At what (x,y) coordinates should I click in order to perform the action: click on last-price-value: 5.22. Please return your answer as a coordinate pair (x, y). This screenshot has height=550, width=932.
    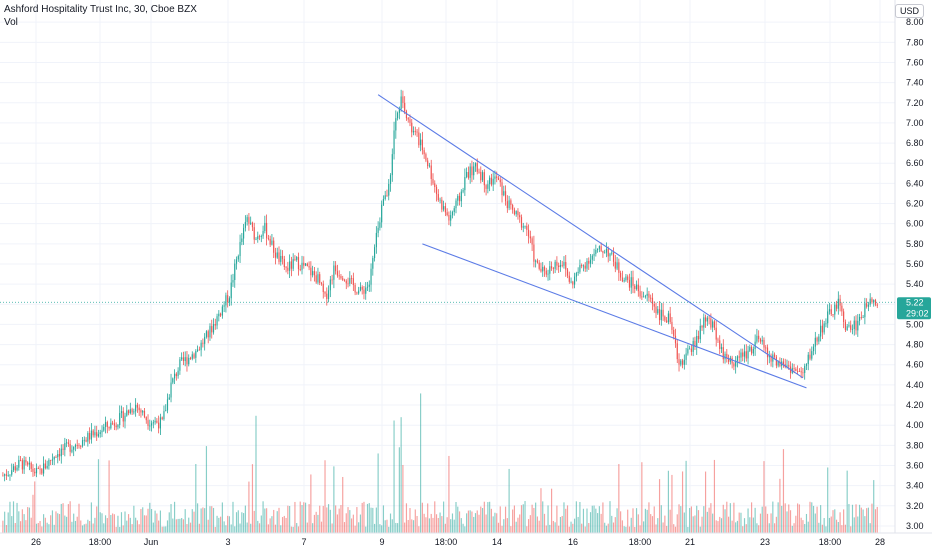
    Looking at the image, I should click on (915, 302).